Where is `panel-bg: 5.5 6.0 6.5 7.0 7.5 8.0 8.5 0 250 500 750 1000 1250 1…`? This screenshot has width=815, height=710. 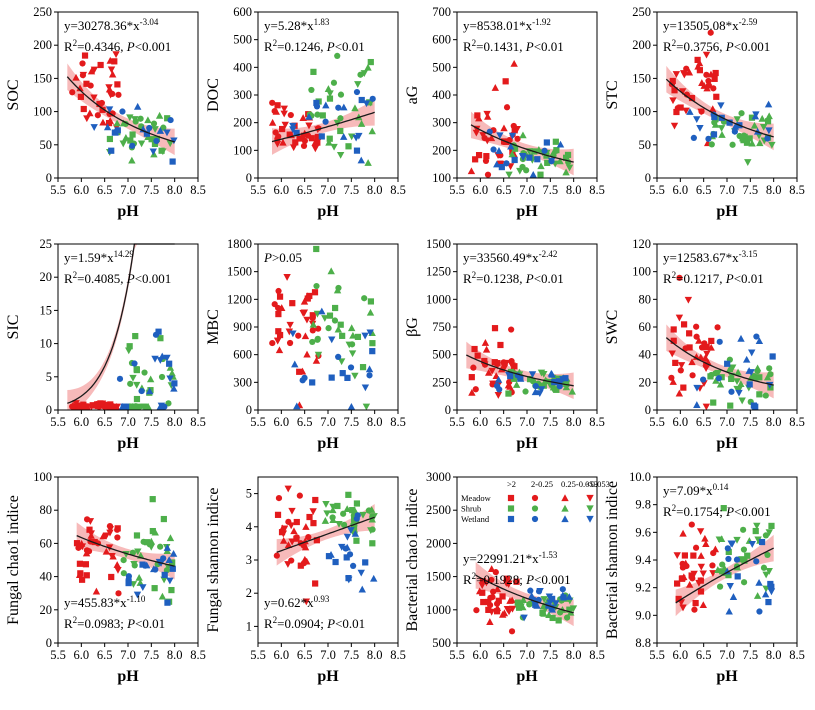
panel-bg: 5.5 6.0 6.5 7.0 7.5 8.0 8.5 0 250 500 750 1000 1250 1… is located at coordinates (504, 344).